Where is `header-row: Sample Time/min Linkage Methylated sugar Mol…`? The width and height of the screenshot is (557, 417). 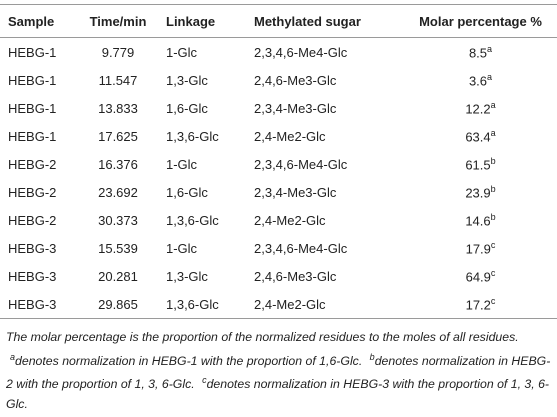 header-row: Sample Time/min Linkage Methylated sugar Mol… is located at coordinates (278, 21).